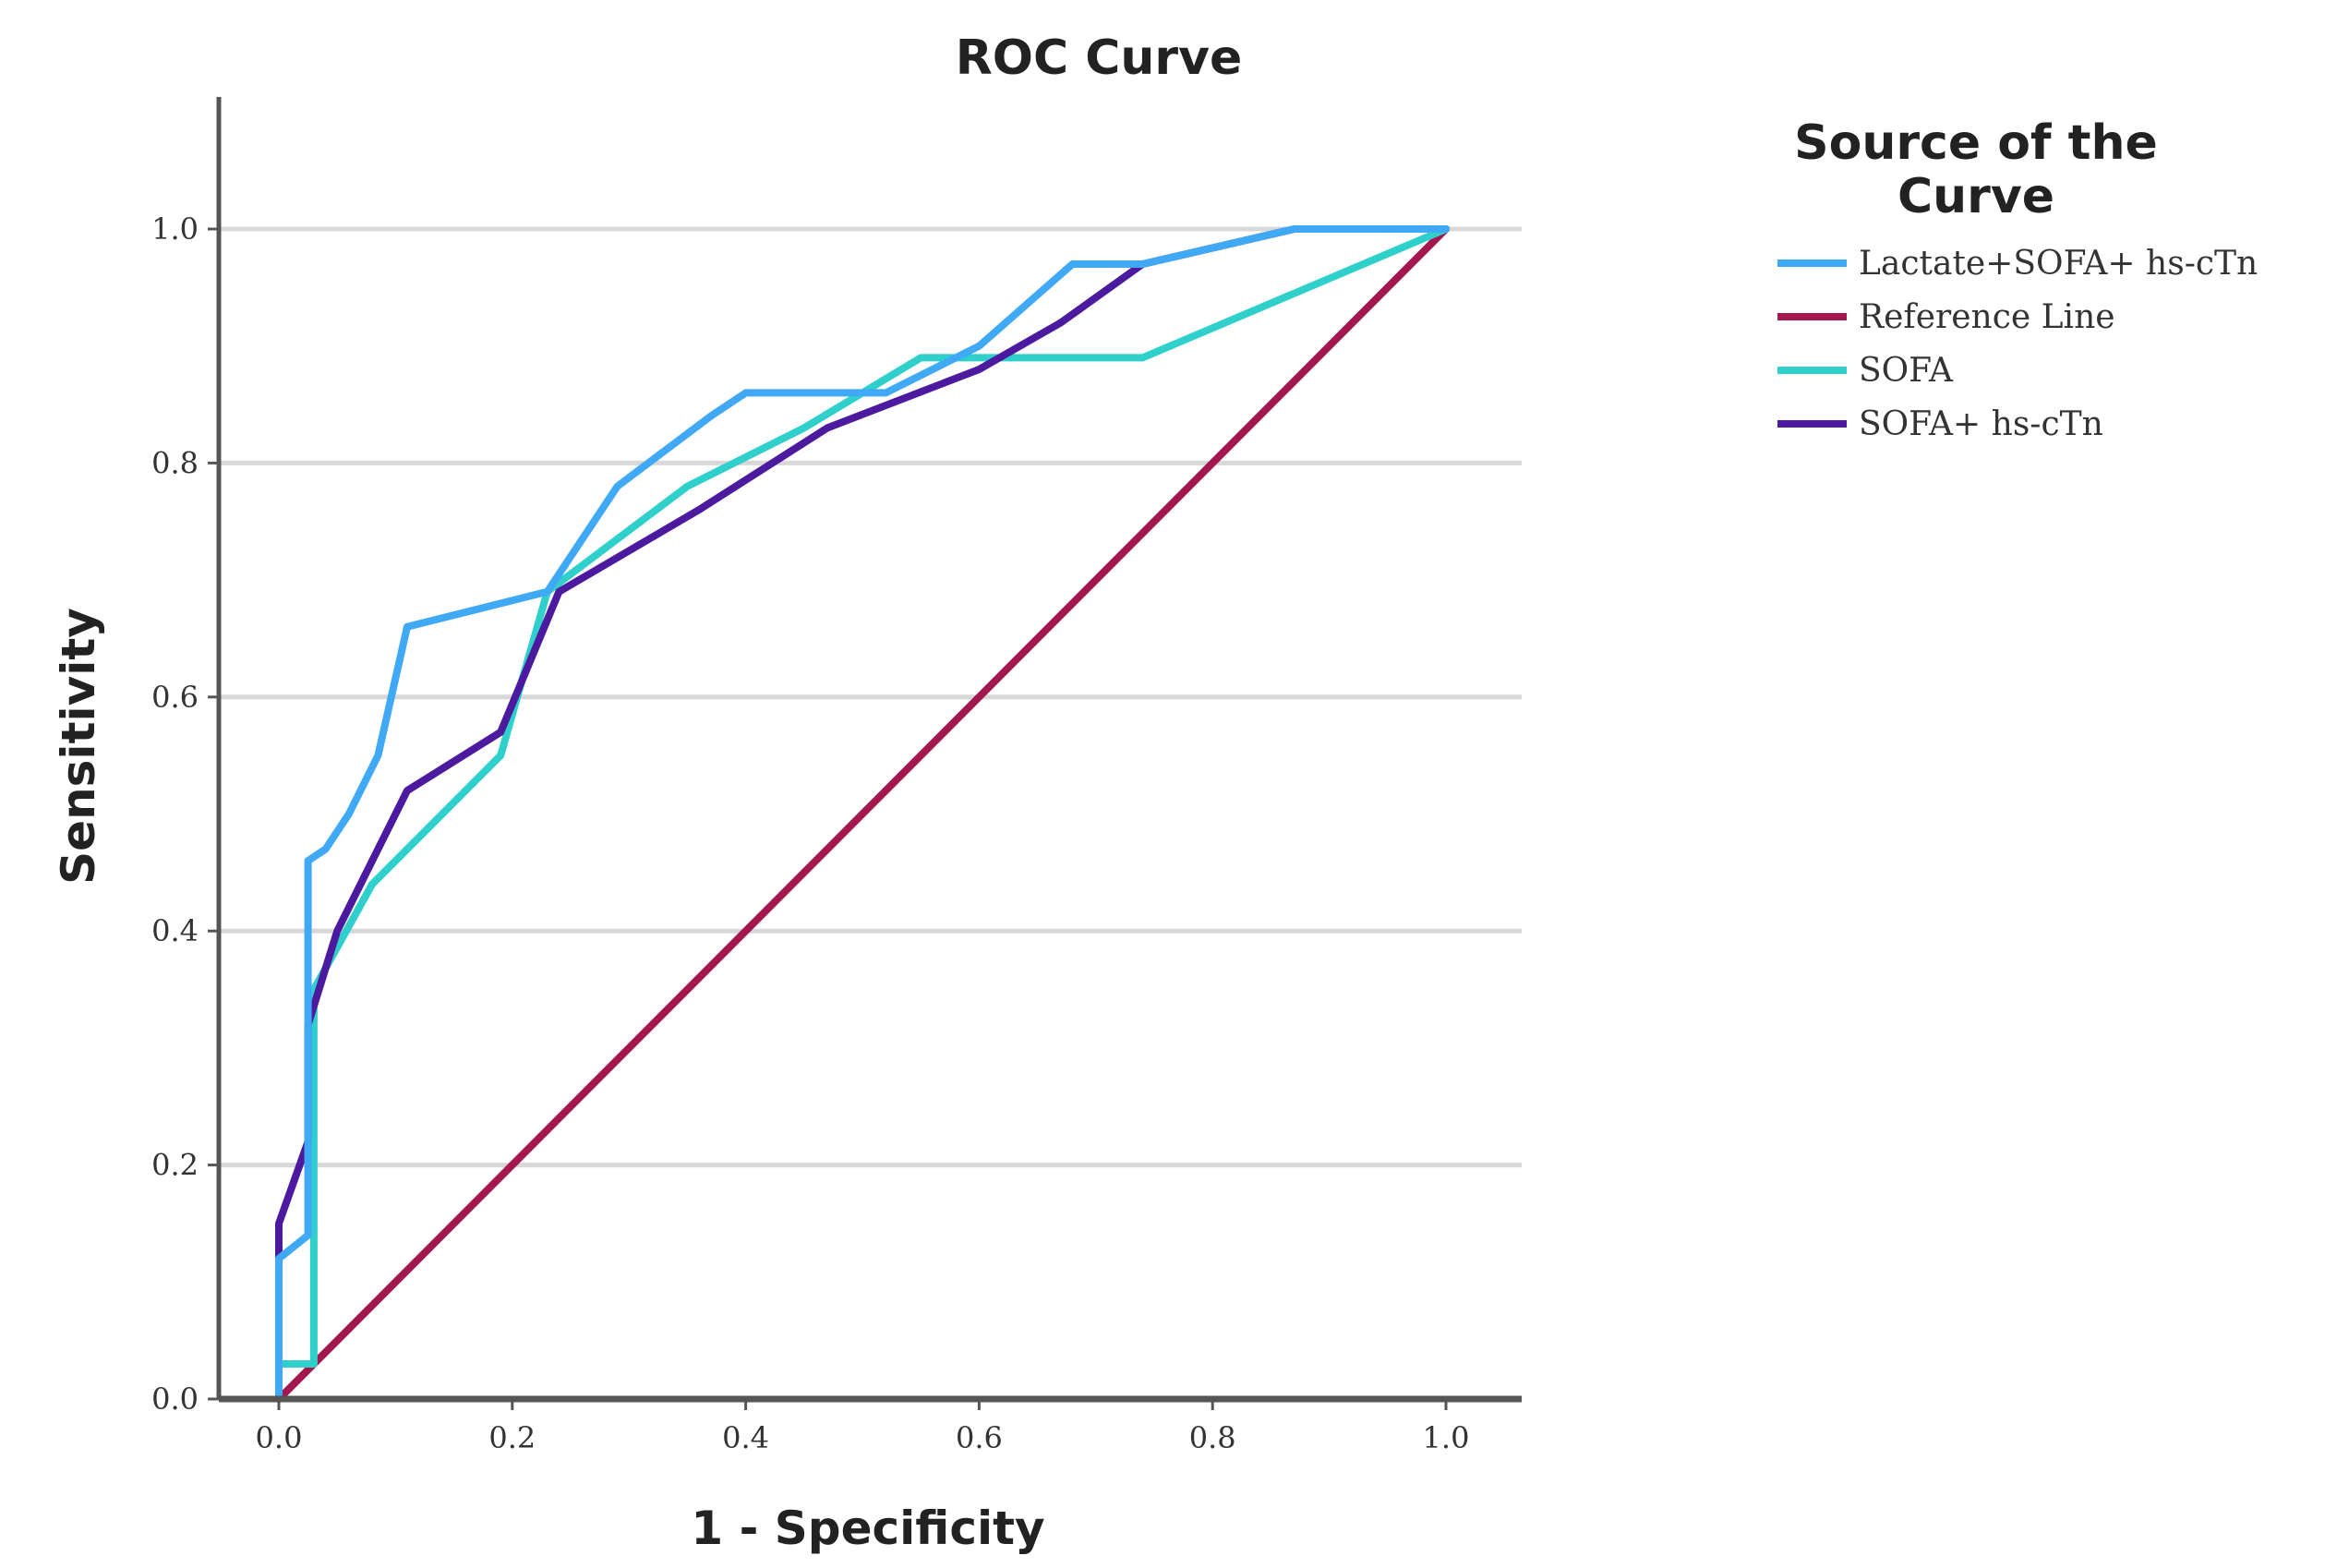 Image resolution: width=2325 pixels, height=1568 pixels. Describe the element at coordinates (175, 462) in the screenshot. I see `y-tick-label-4: 0.8` at that location.